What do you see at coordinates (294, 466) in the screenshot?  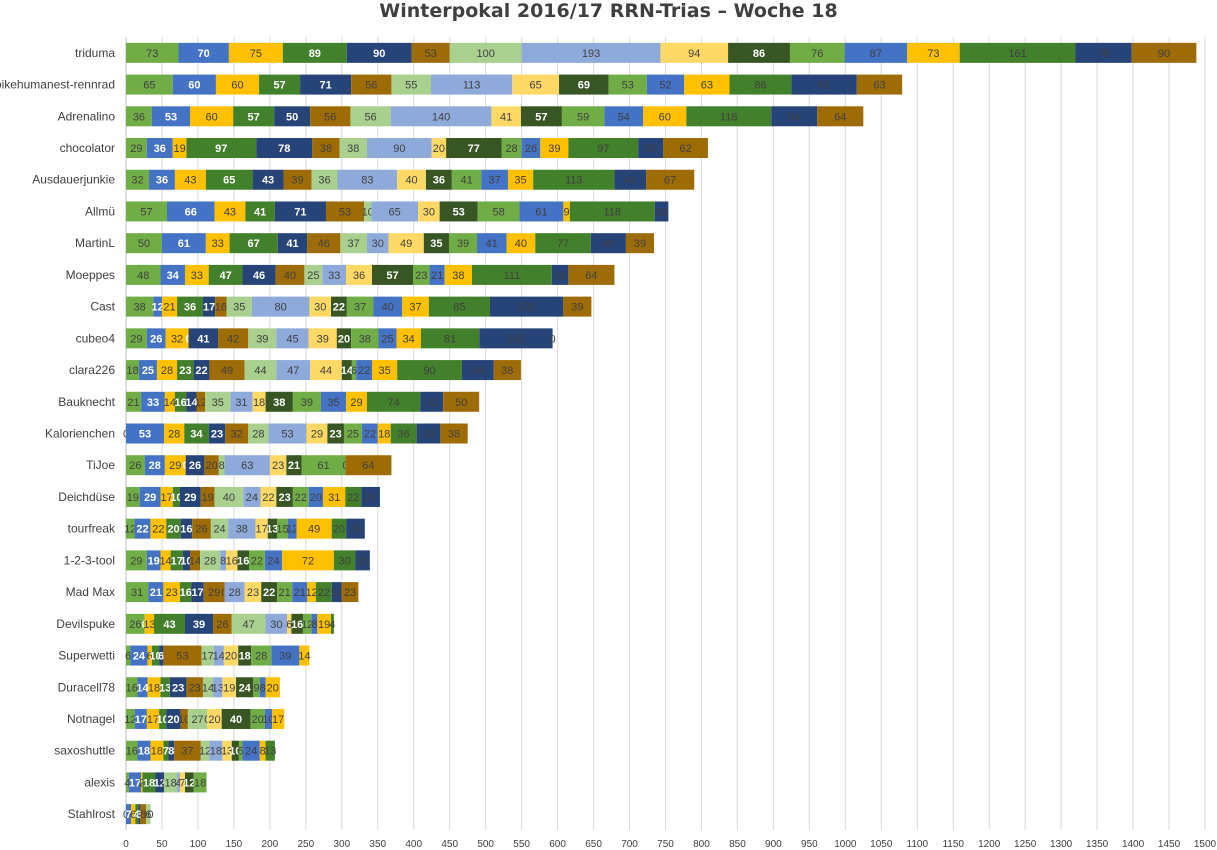 I see `data-label: 21` at bounding box center [294, 466].